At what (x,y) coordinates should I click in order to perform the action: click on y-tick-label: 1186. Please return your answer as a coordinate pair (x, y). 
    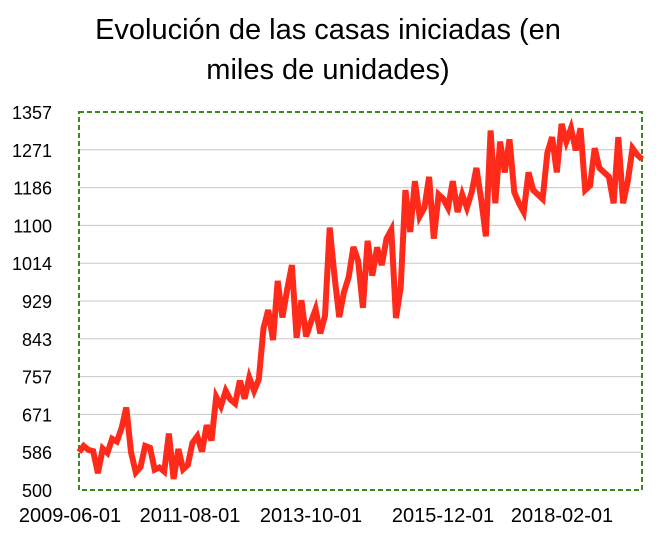
    Looking at the image, I should click on (32, 189).